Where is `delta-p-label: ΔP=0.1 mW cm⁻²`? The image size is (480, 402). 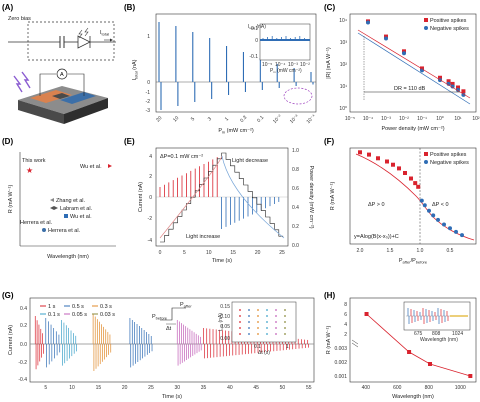 delta-p-label: ΔP=0.1 mW cm⁻² is located at coordinates (181, 157).